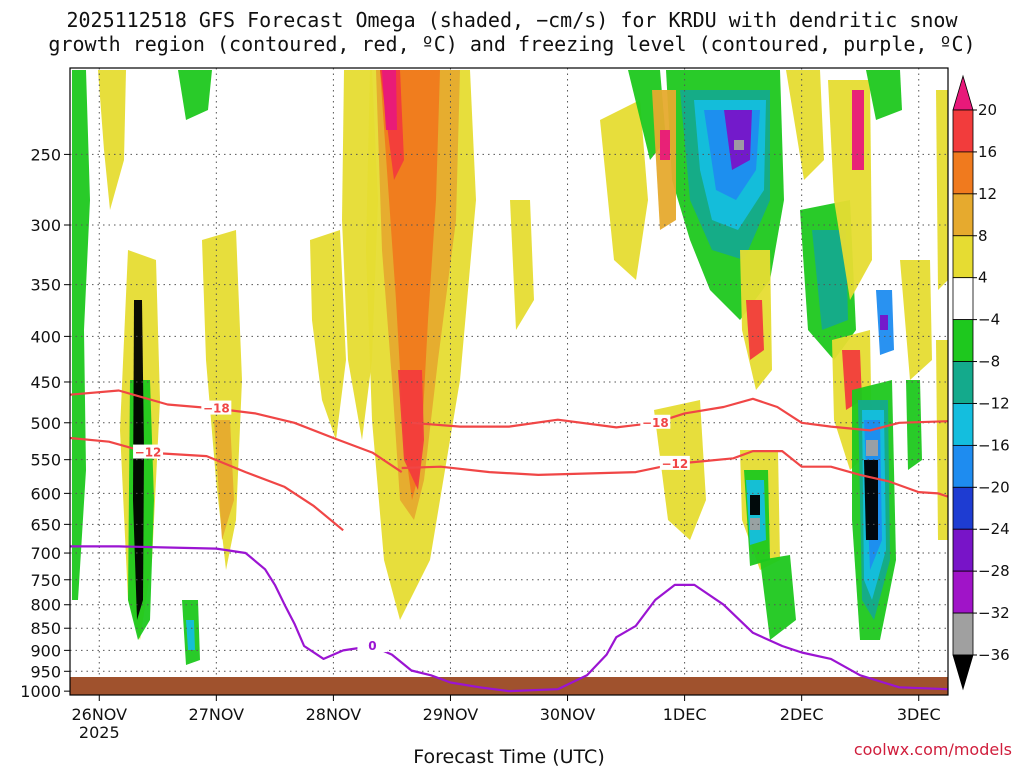  What do you see at coordinates (45, 524) in the screenshot?
I see `y-tick-label: 650` at bounding box center [45, 524].